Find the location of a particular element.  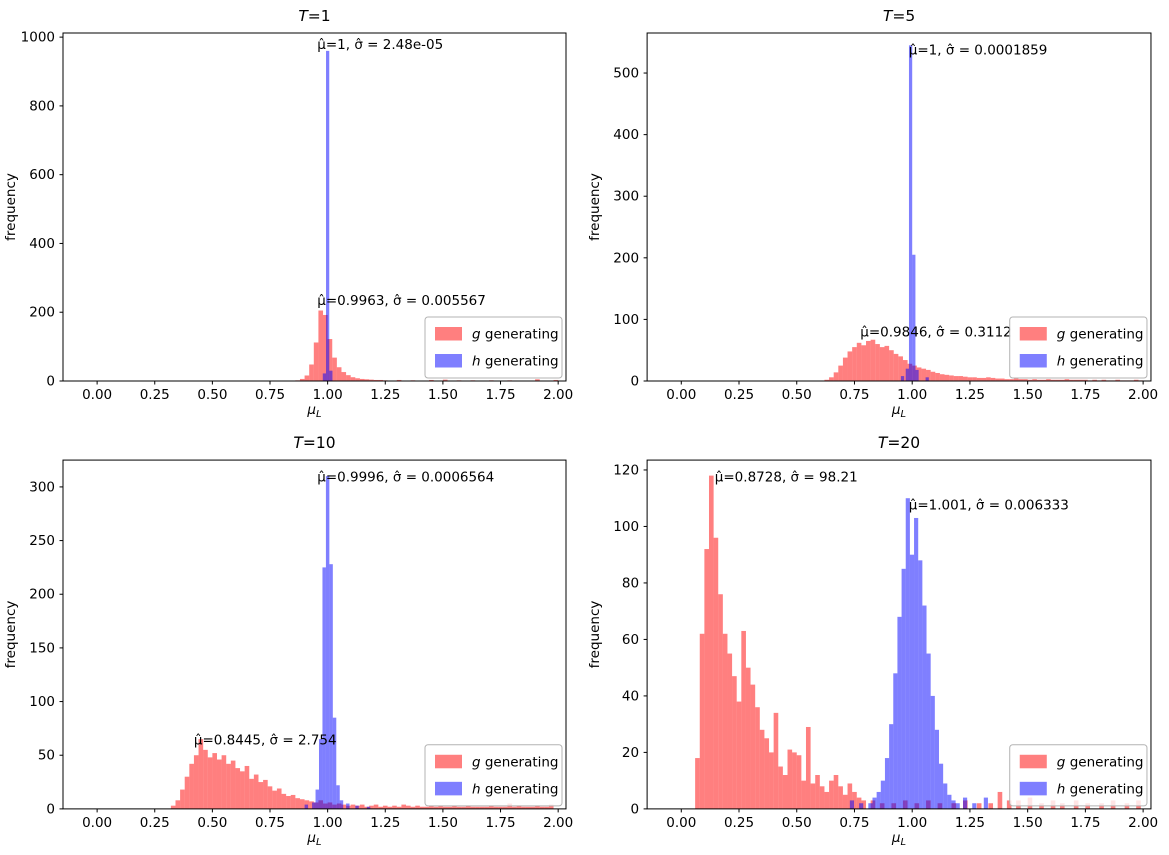

y-tick-label: 400 is located at coordinates (42, 244).